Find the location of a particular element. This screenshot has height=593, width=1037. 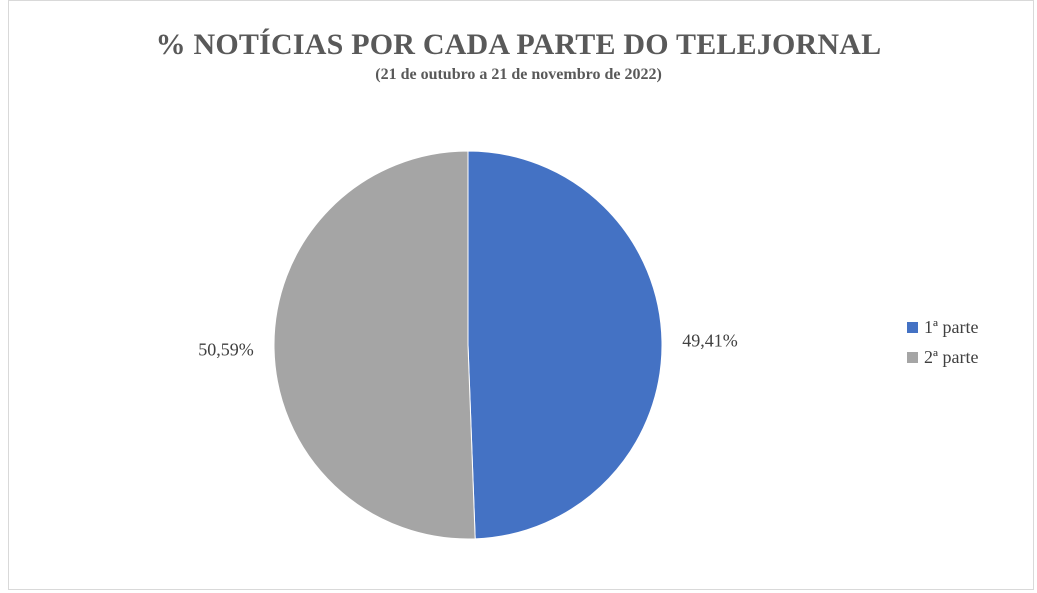

chart-title: % NOTÍCIAS POR CADA PARTE DO TELEJORNAL is located at coordinates (518, 44).